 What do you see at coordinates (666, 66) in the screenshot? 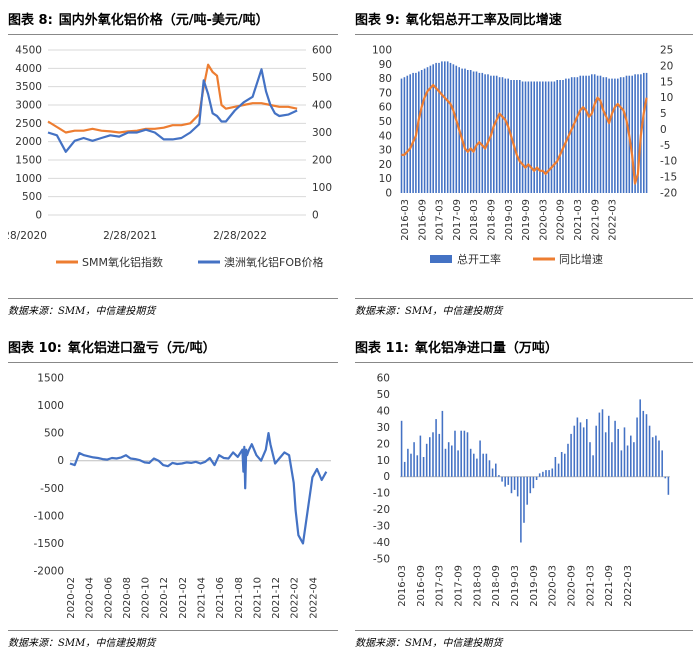
I see `y-right-tick-label: 20` at bounding box center [666, 66].